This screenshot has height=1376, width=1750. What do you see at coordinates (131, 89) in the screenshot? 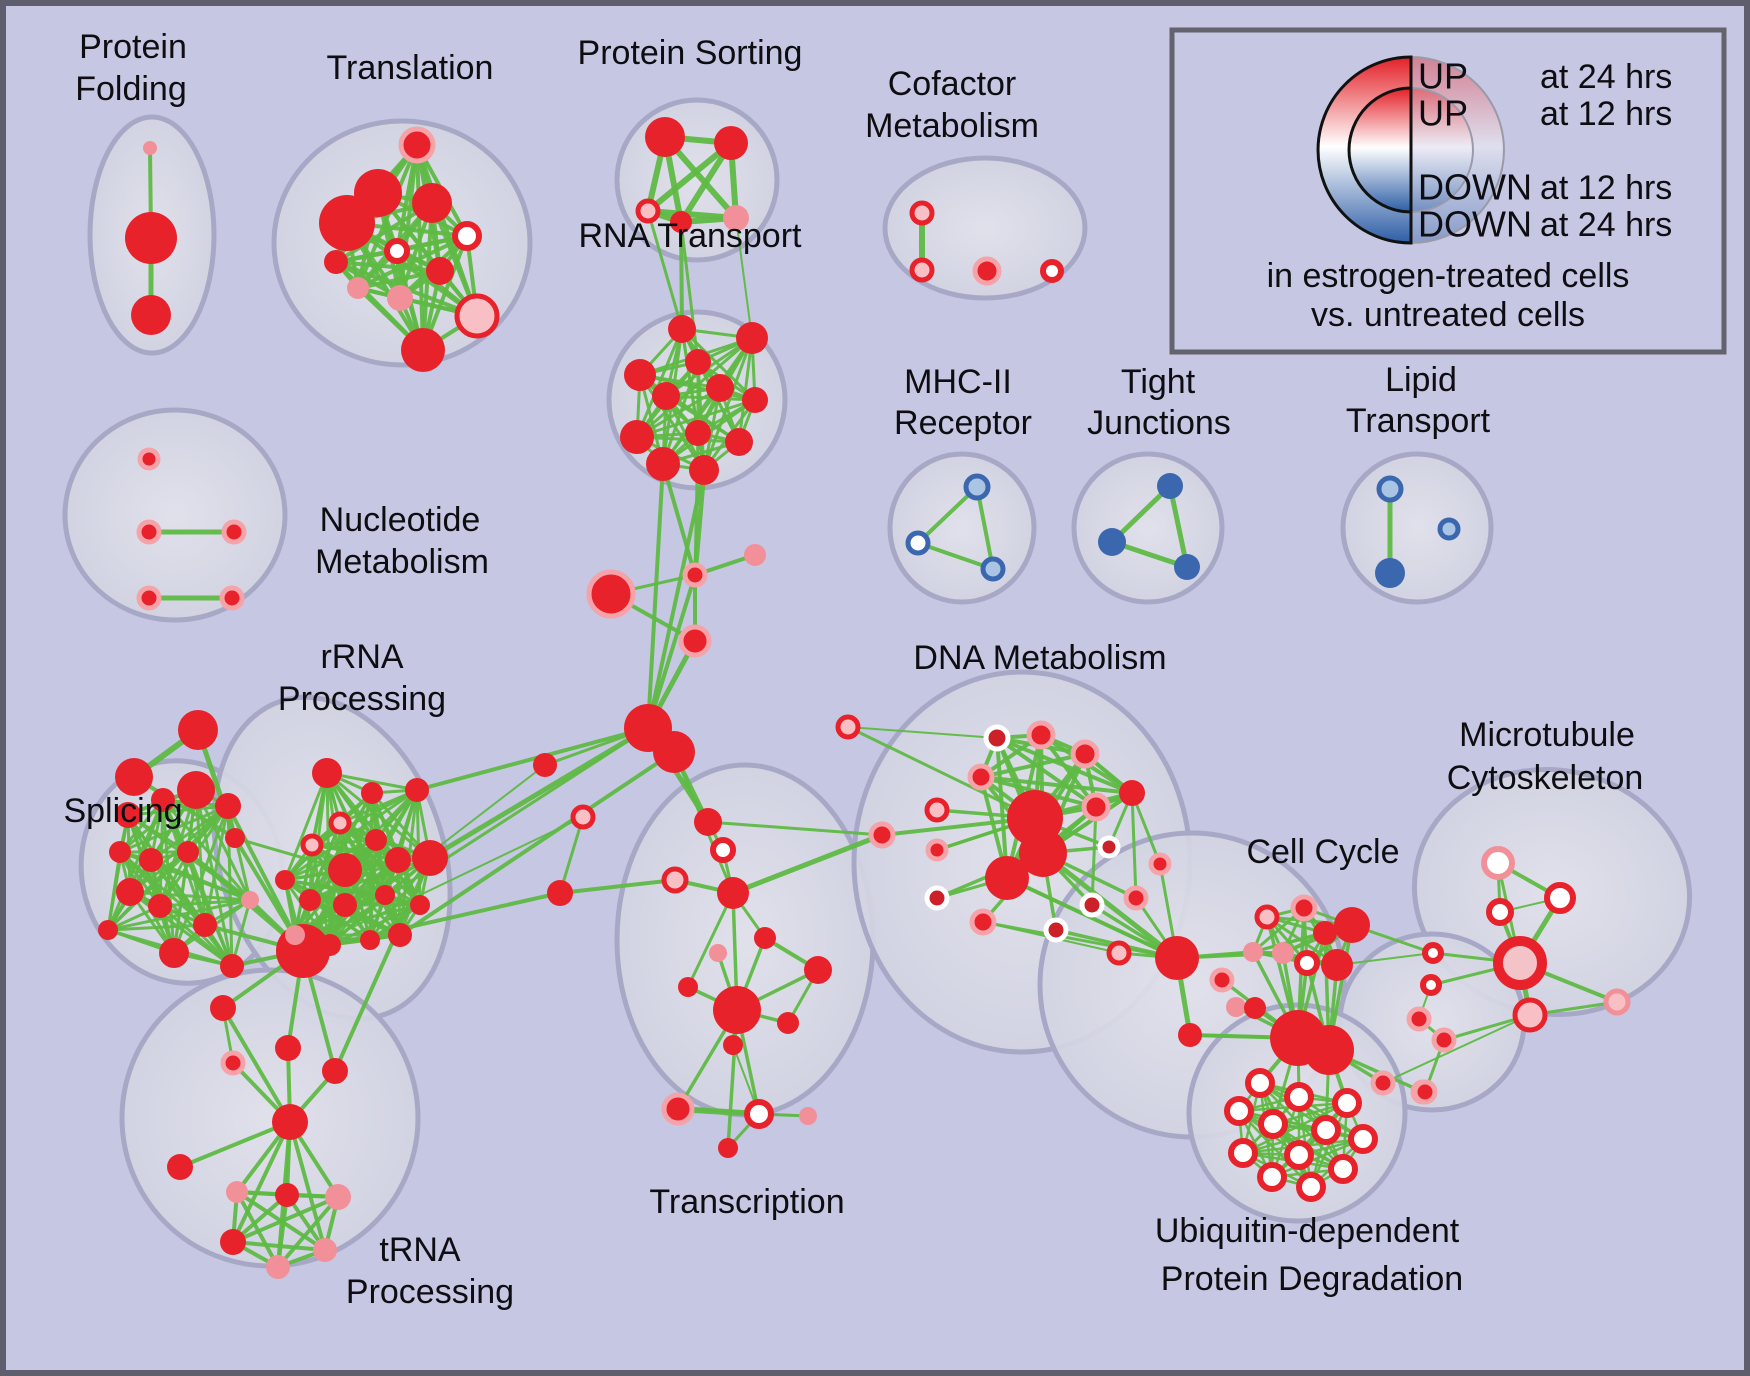
I see `cluster-label-protein-folding: Folding` at bounding box center [131, 89].